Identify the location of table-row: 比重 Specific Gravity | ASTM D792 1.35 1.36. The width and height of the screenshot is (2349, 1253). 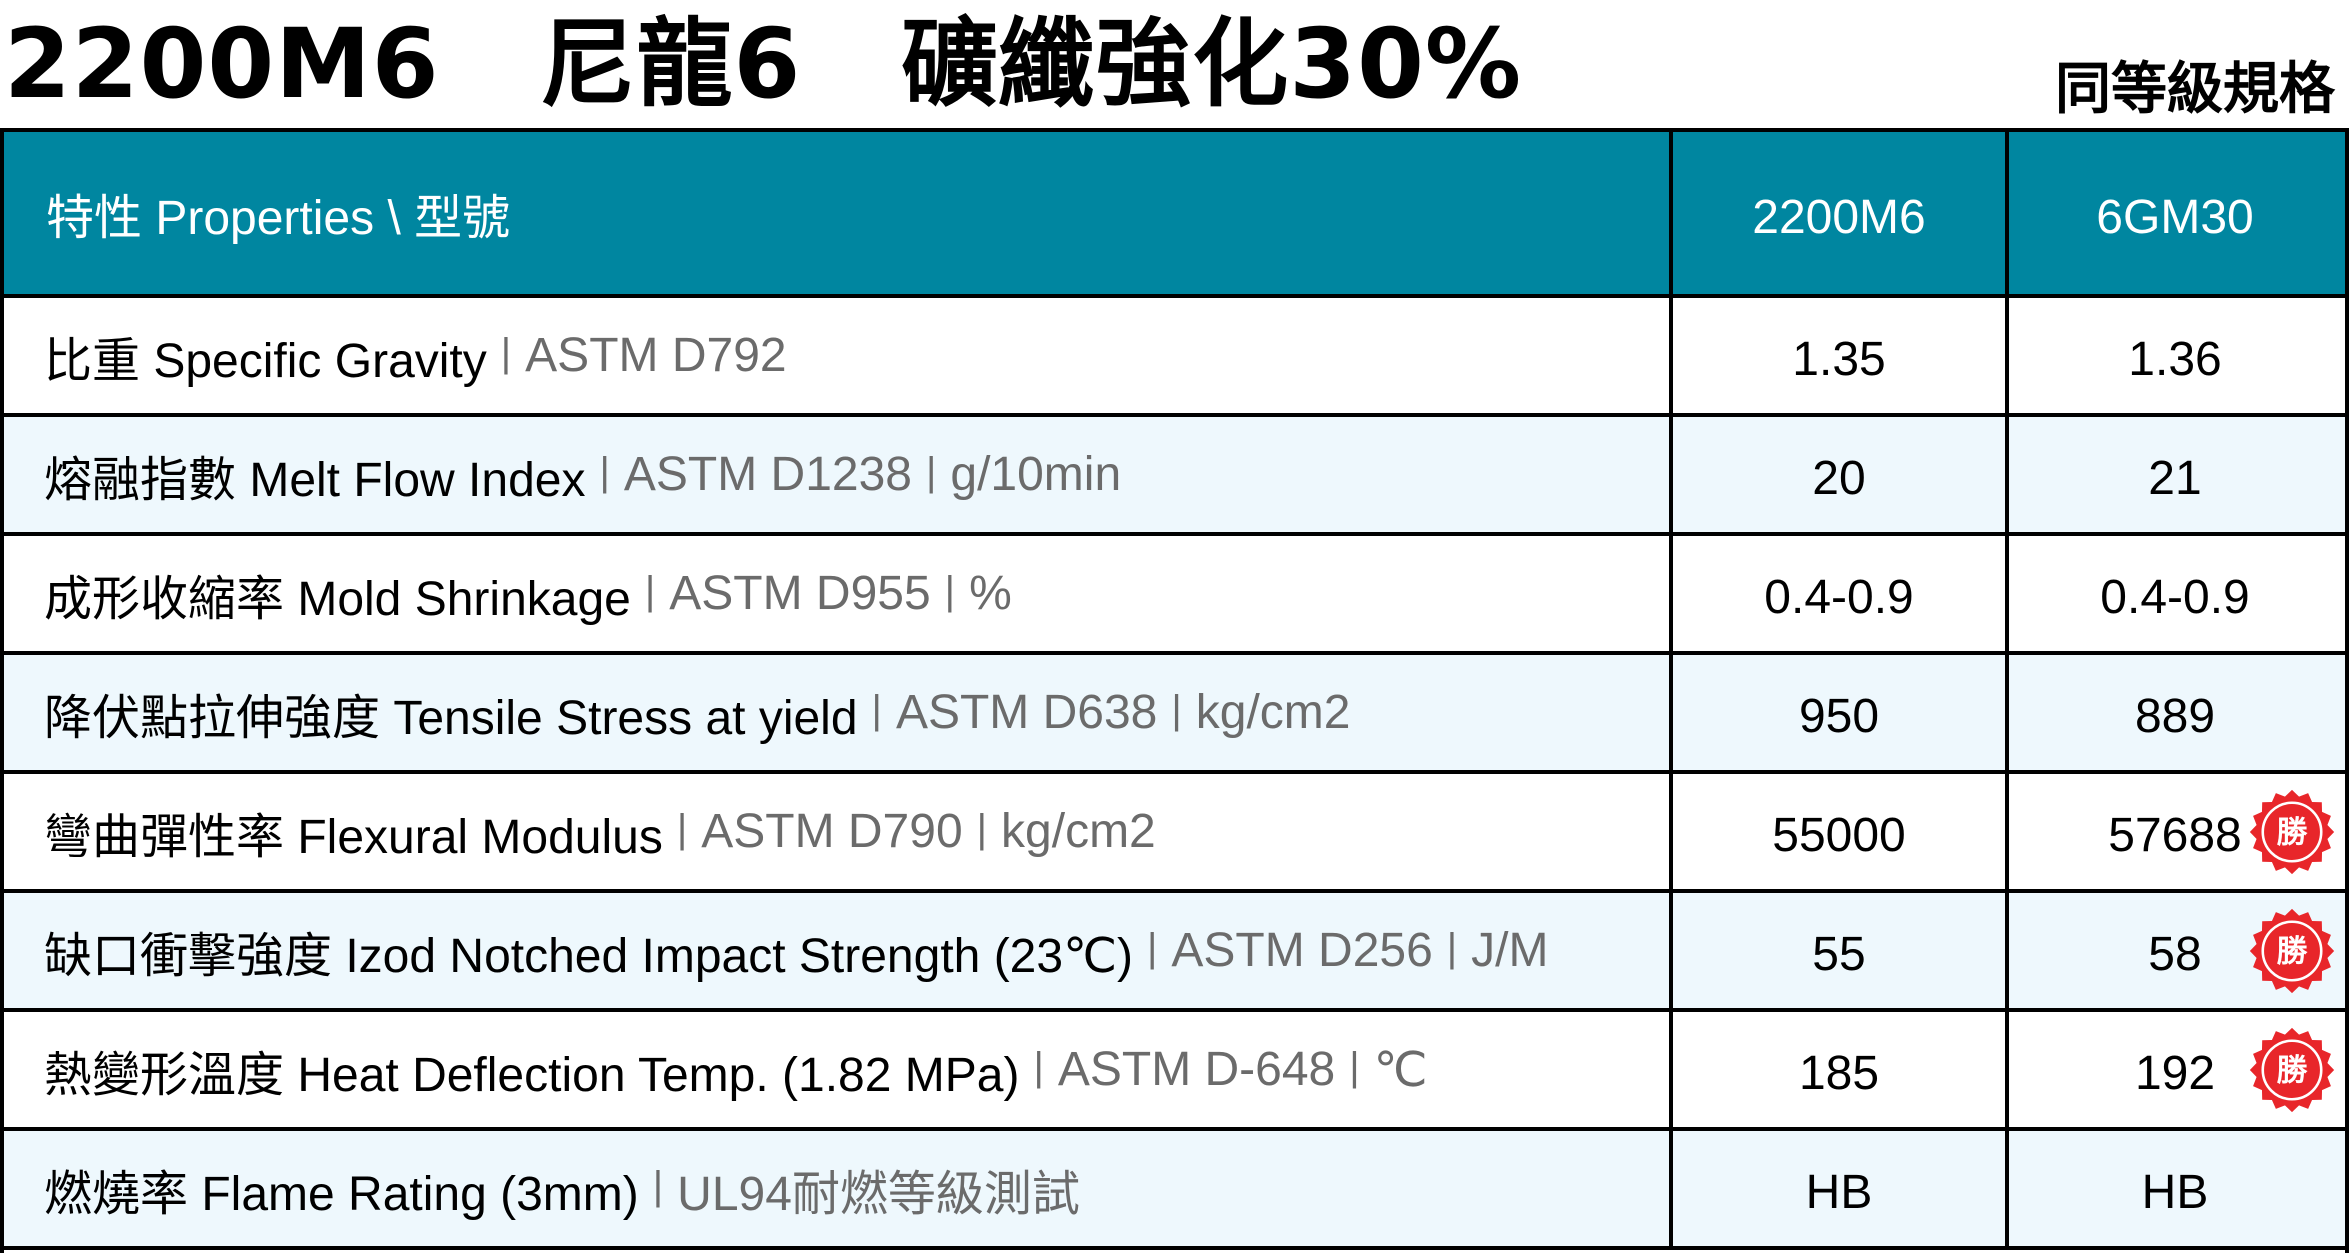
(1174, 357).